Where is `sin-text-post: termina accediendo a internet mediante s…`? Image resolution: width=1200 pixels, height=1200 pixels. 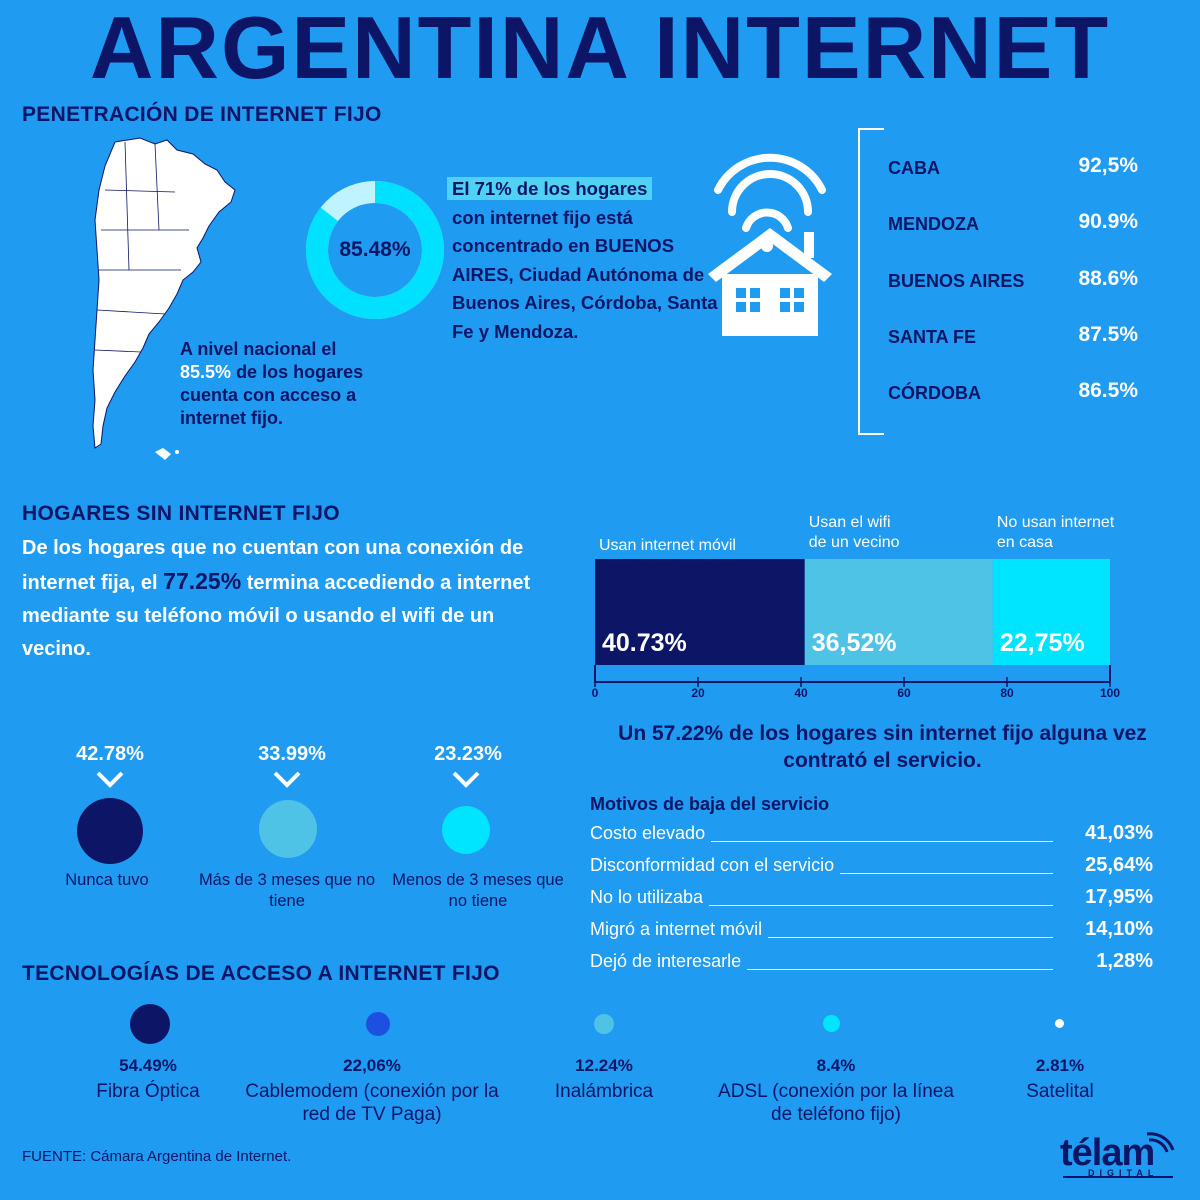
sin-text-post: termina accediendo a internet mediante s… is located at coordinates (276, 616).